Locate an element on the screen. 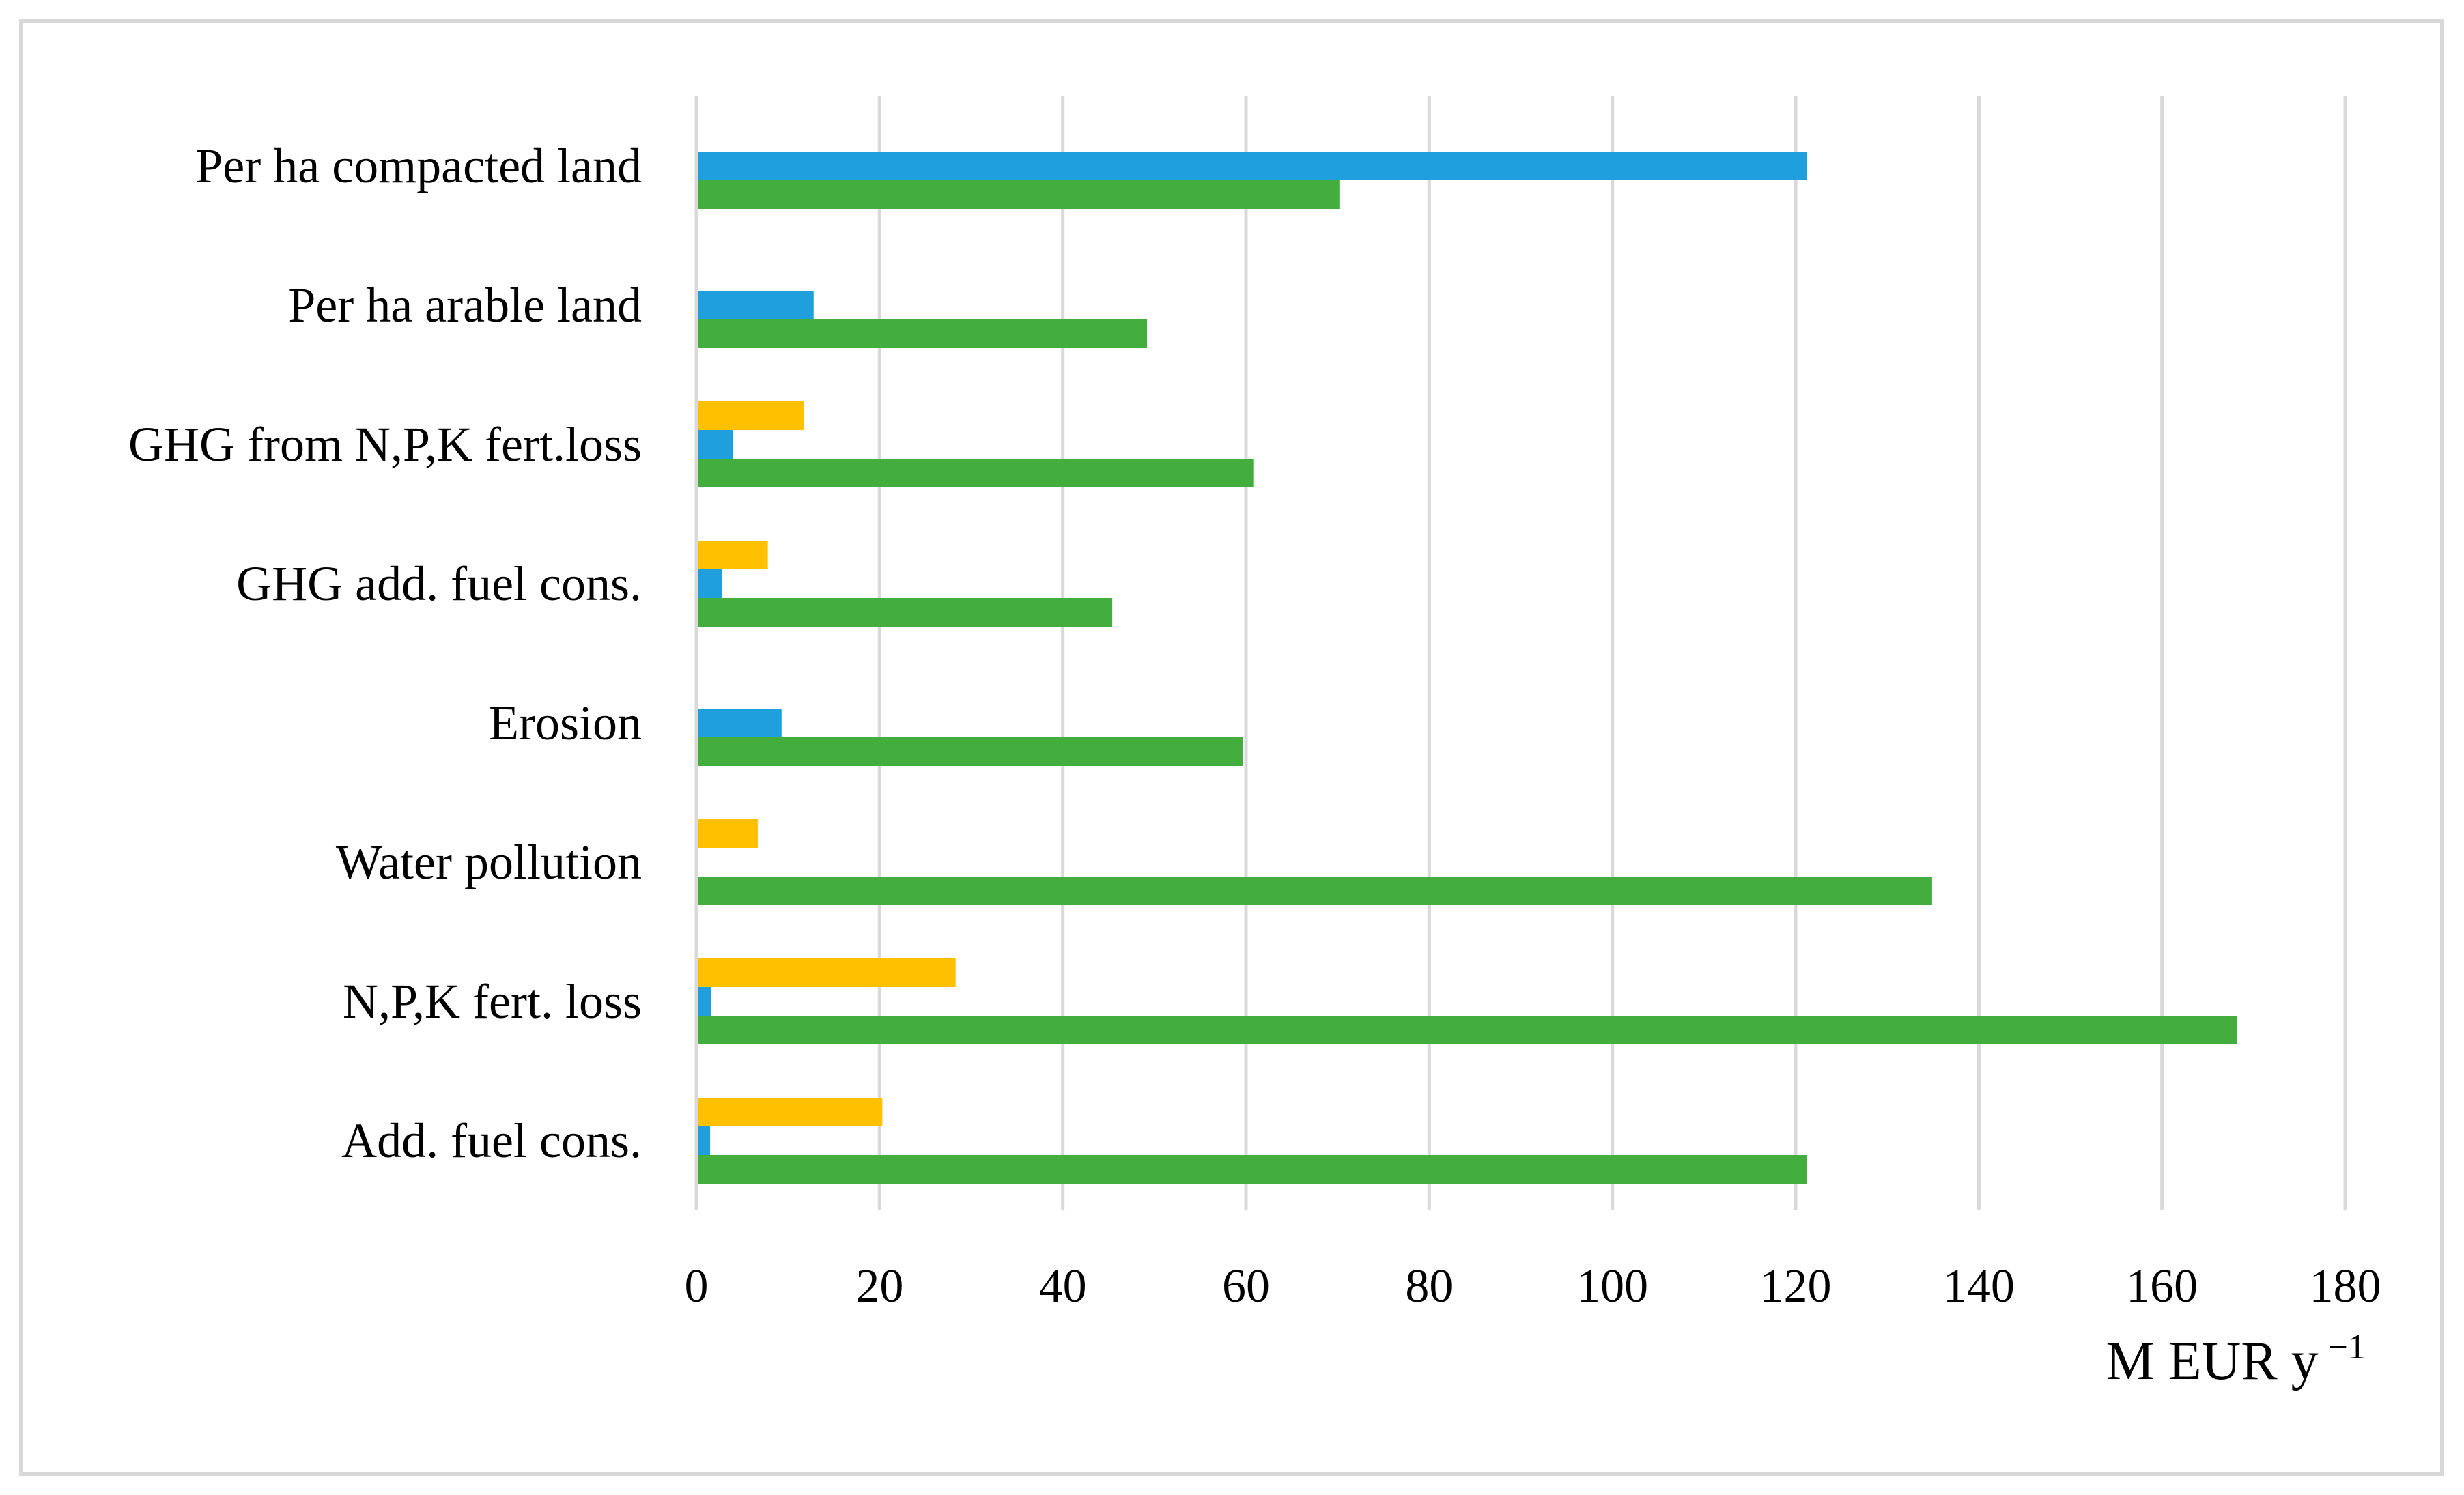  x-tick-label-0: 0 is located at coordinates (697, 1286).